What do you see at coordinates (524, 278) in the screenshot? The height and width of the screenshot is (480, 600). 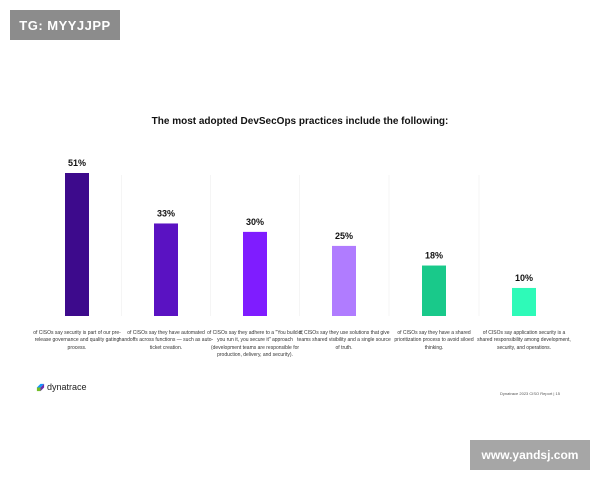 I see `bar-value-label-6: 10%` at bounding box center [524, 278].